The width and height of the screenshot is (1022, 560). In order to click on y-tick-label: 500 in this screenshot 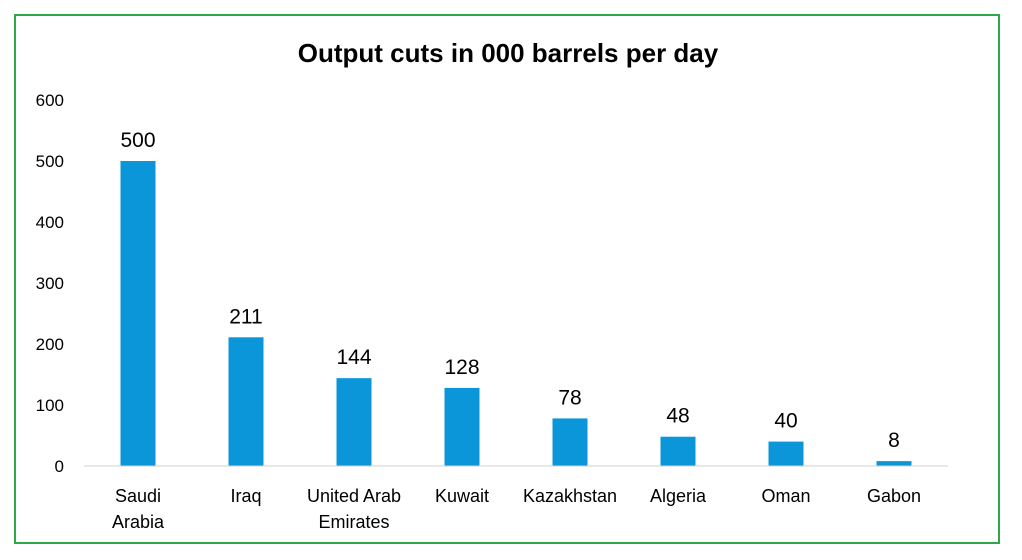, I will do `click(50, 161)`.